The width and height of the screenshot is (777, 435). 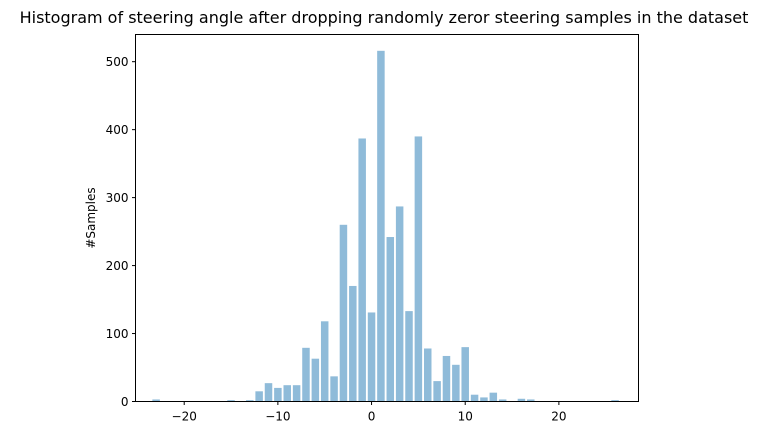 I want to click on y-tick-label: 500, so click(x=117, y=62).